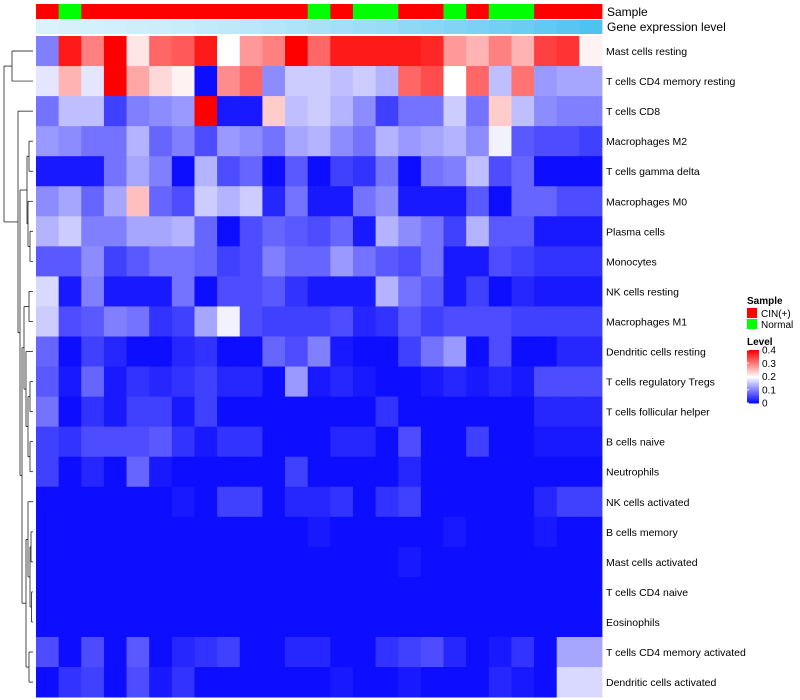  I want to click on row-label: Macrophages M1, so click(646, 322).